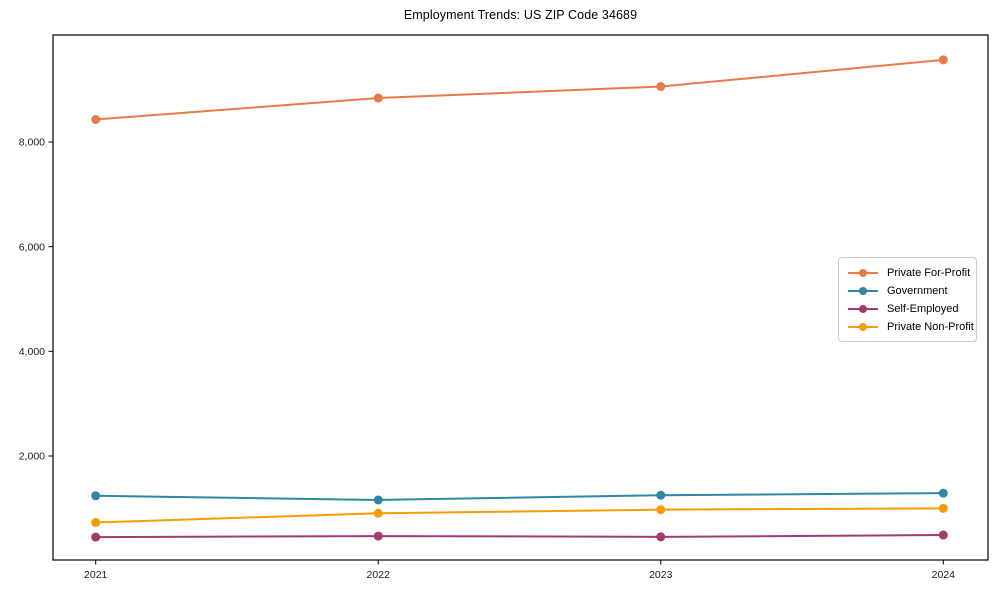 Image resolution: width=1000 pixels, height=600 pixels. I want to click on legend-label-private-for-profit: Private For-Profit, so click(929, 272).